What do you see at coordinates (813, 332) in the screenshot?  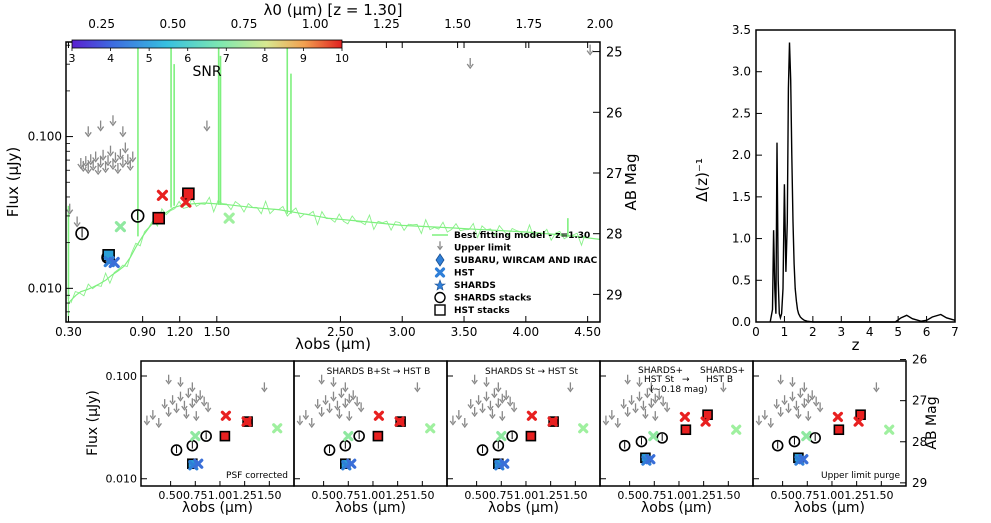 I see `pz-x-tick-label: 2` at bounding box center [813, 332].